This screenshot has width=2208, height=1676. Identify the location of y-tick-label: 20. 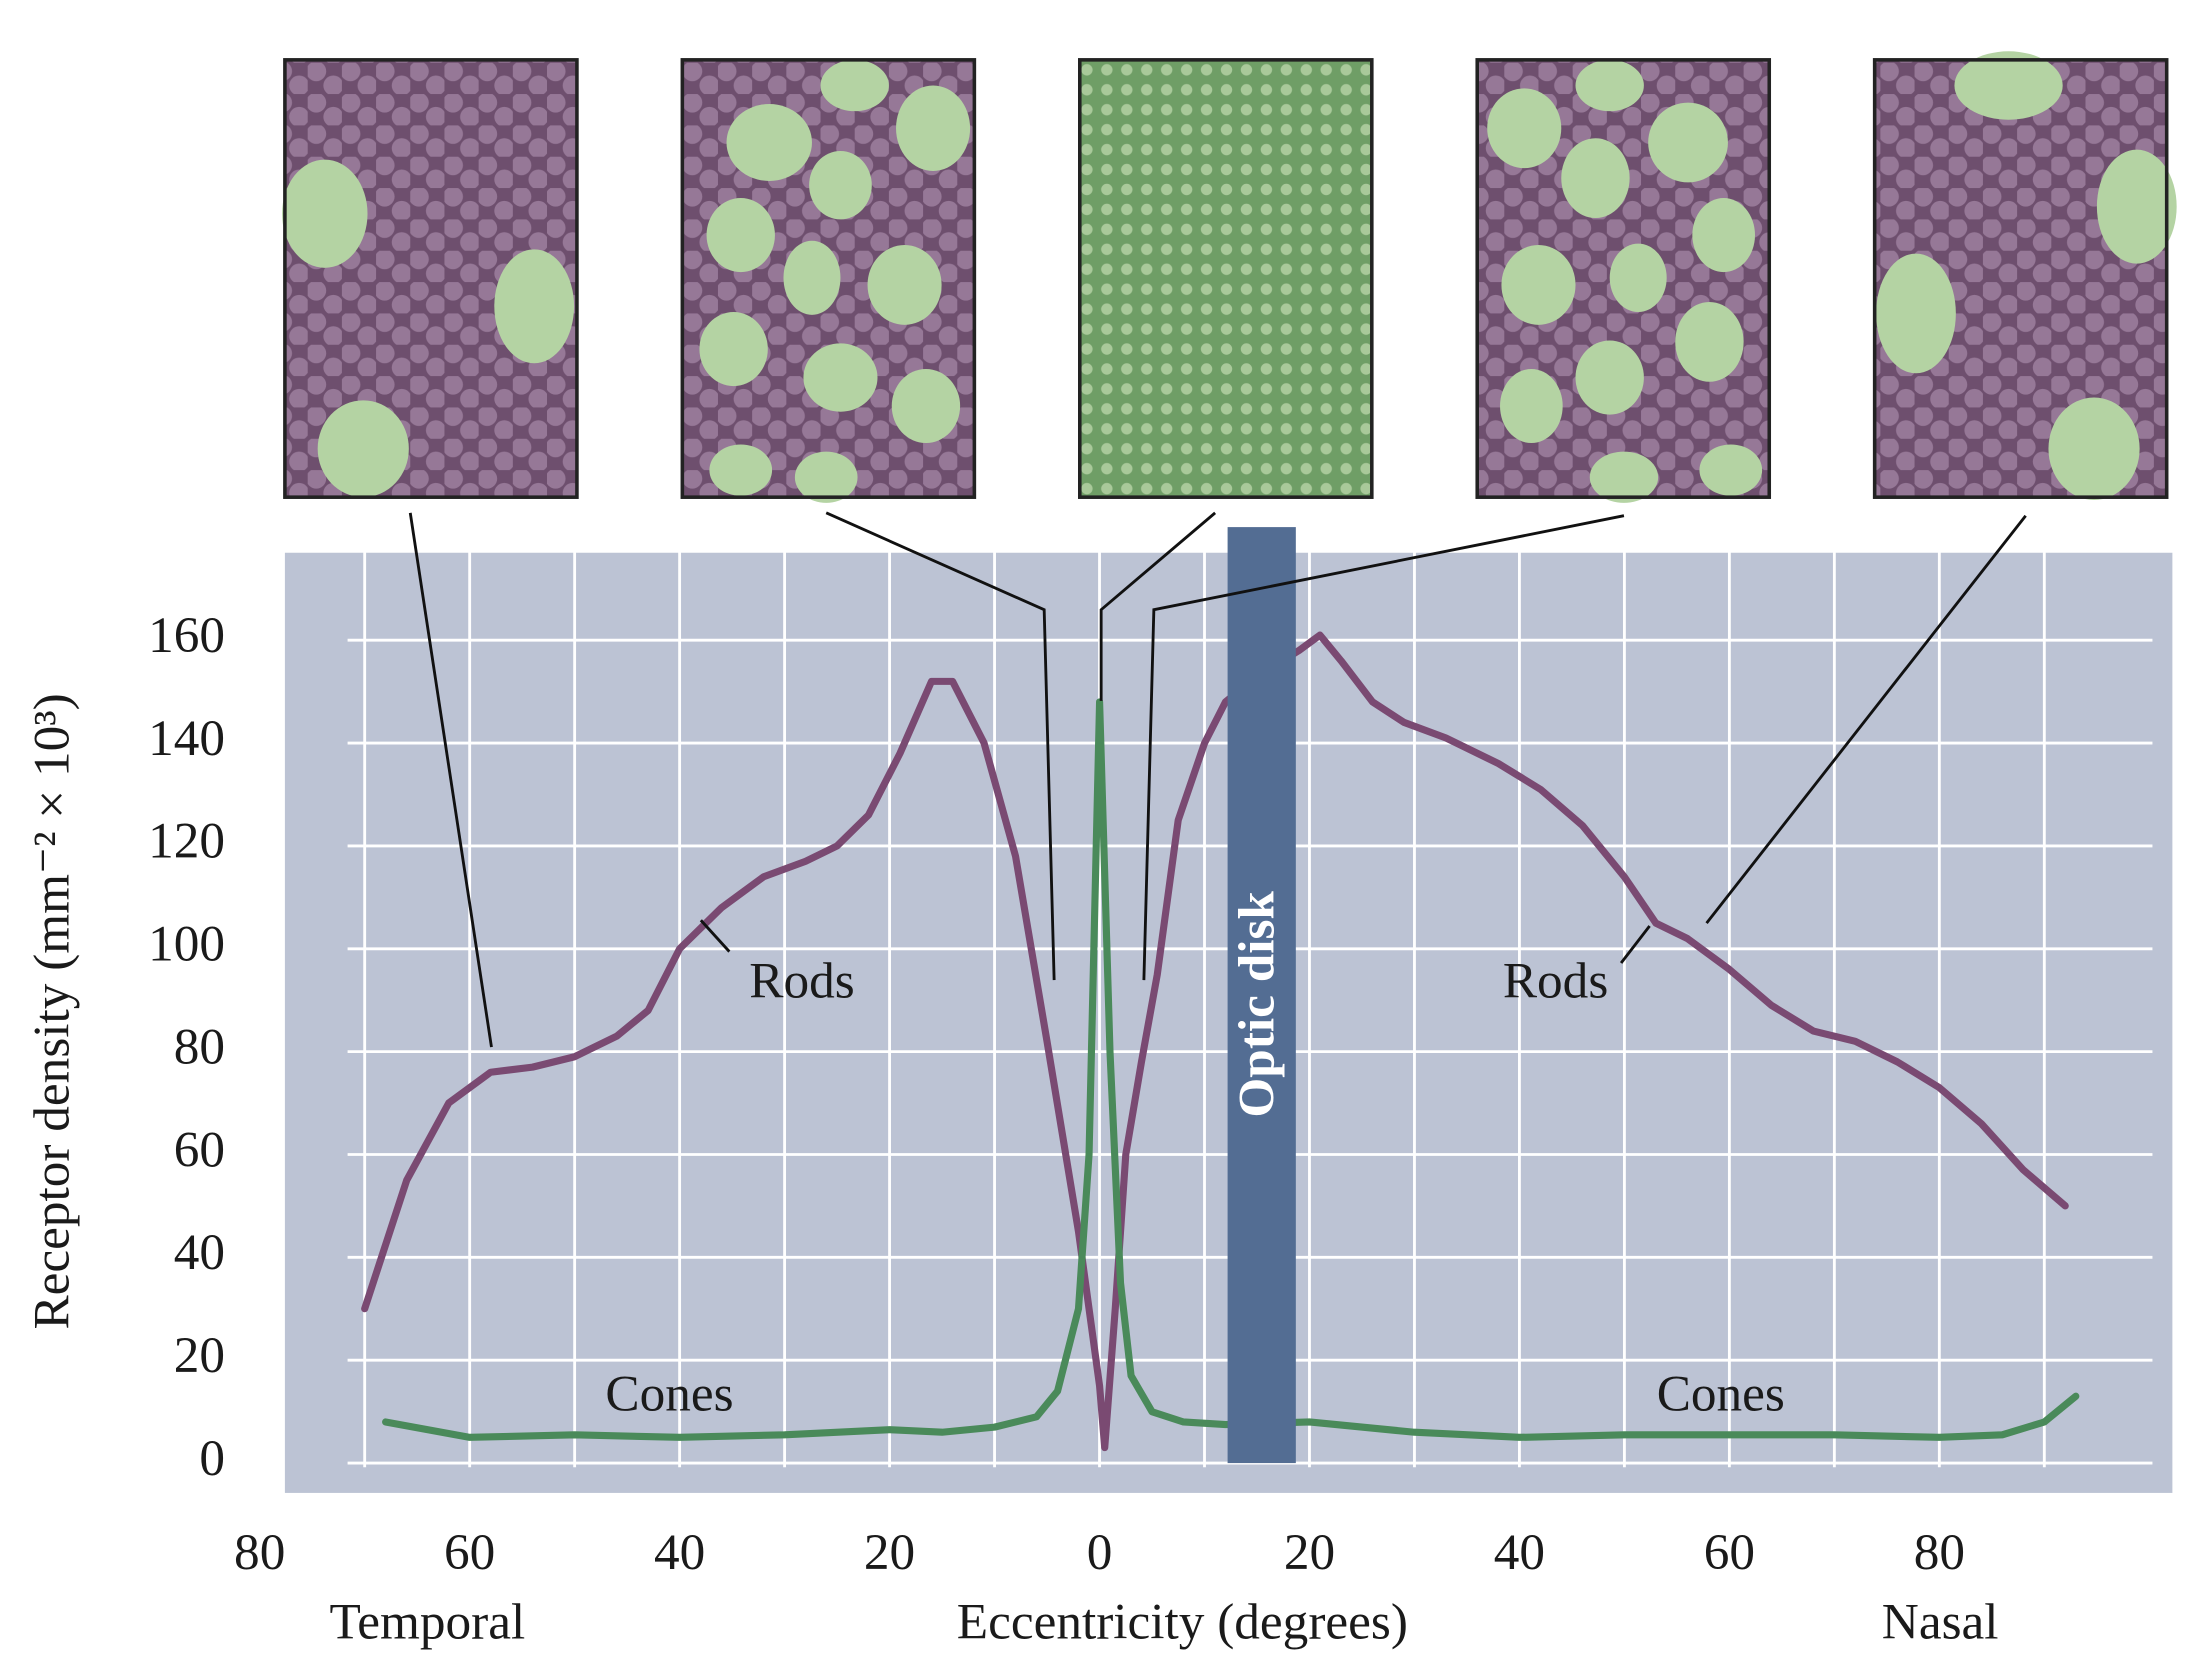
(199, 1355).